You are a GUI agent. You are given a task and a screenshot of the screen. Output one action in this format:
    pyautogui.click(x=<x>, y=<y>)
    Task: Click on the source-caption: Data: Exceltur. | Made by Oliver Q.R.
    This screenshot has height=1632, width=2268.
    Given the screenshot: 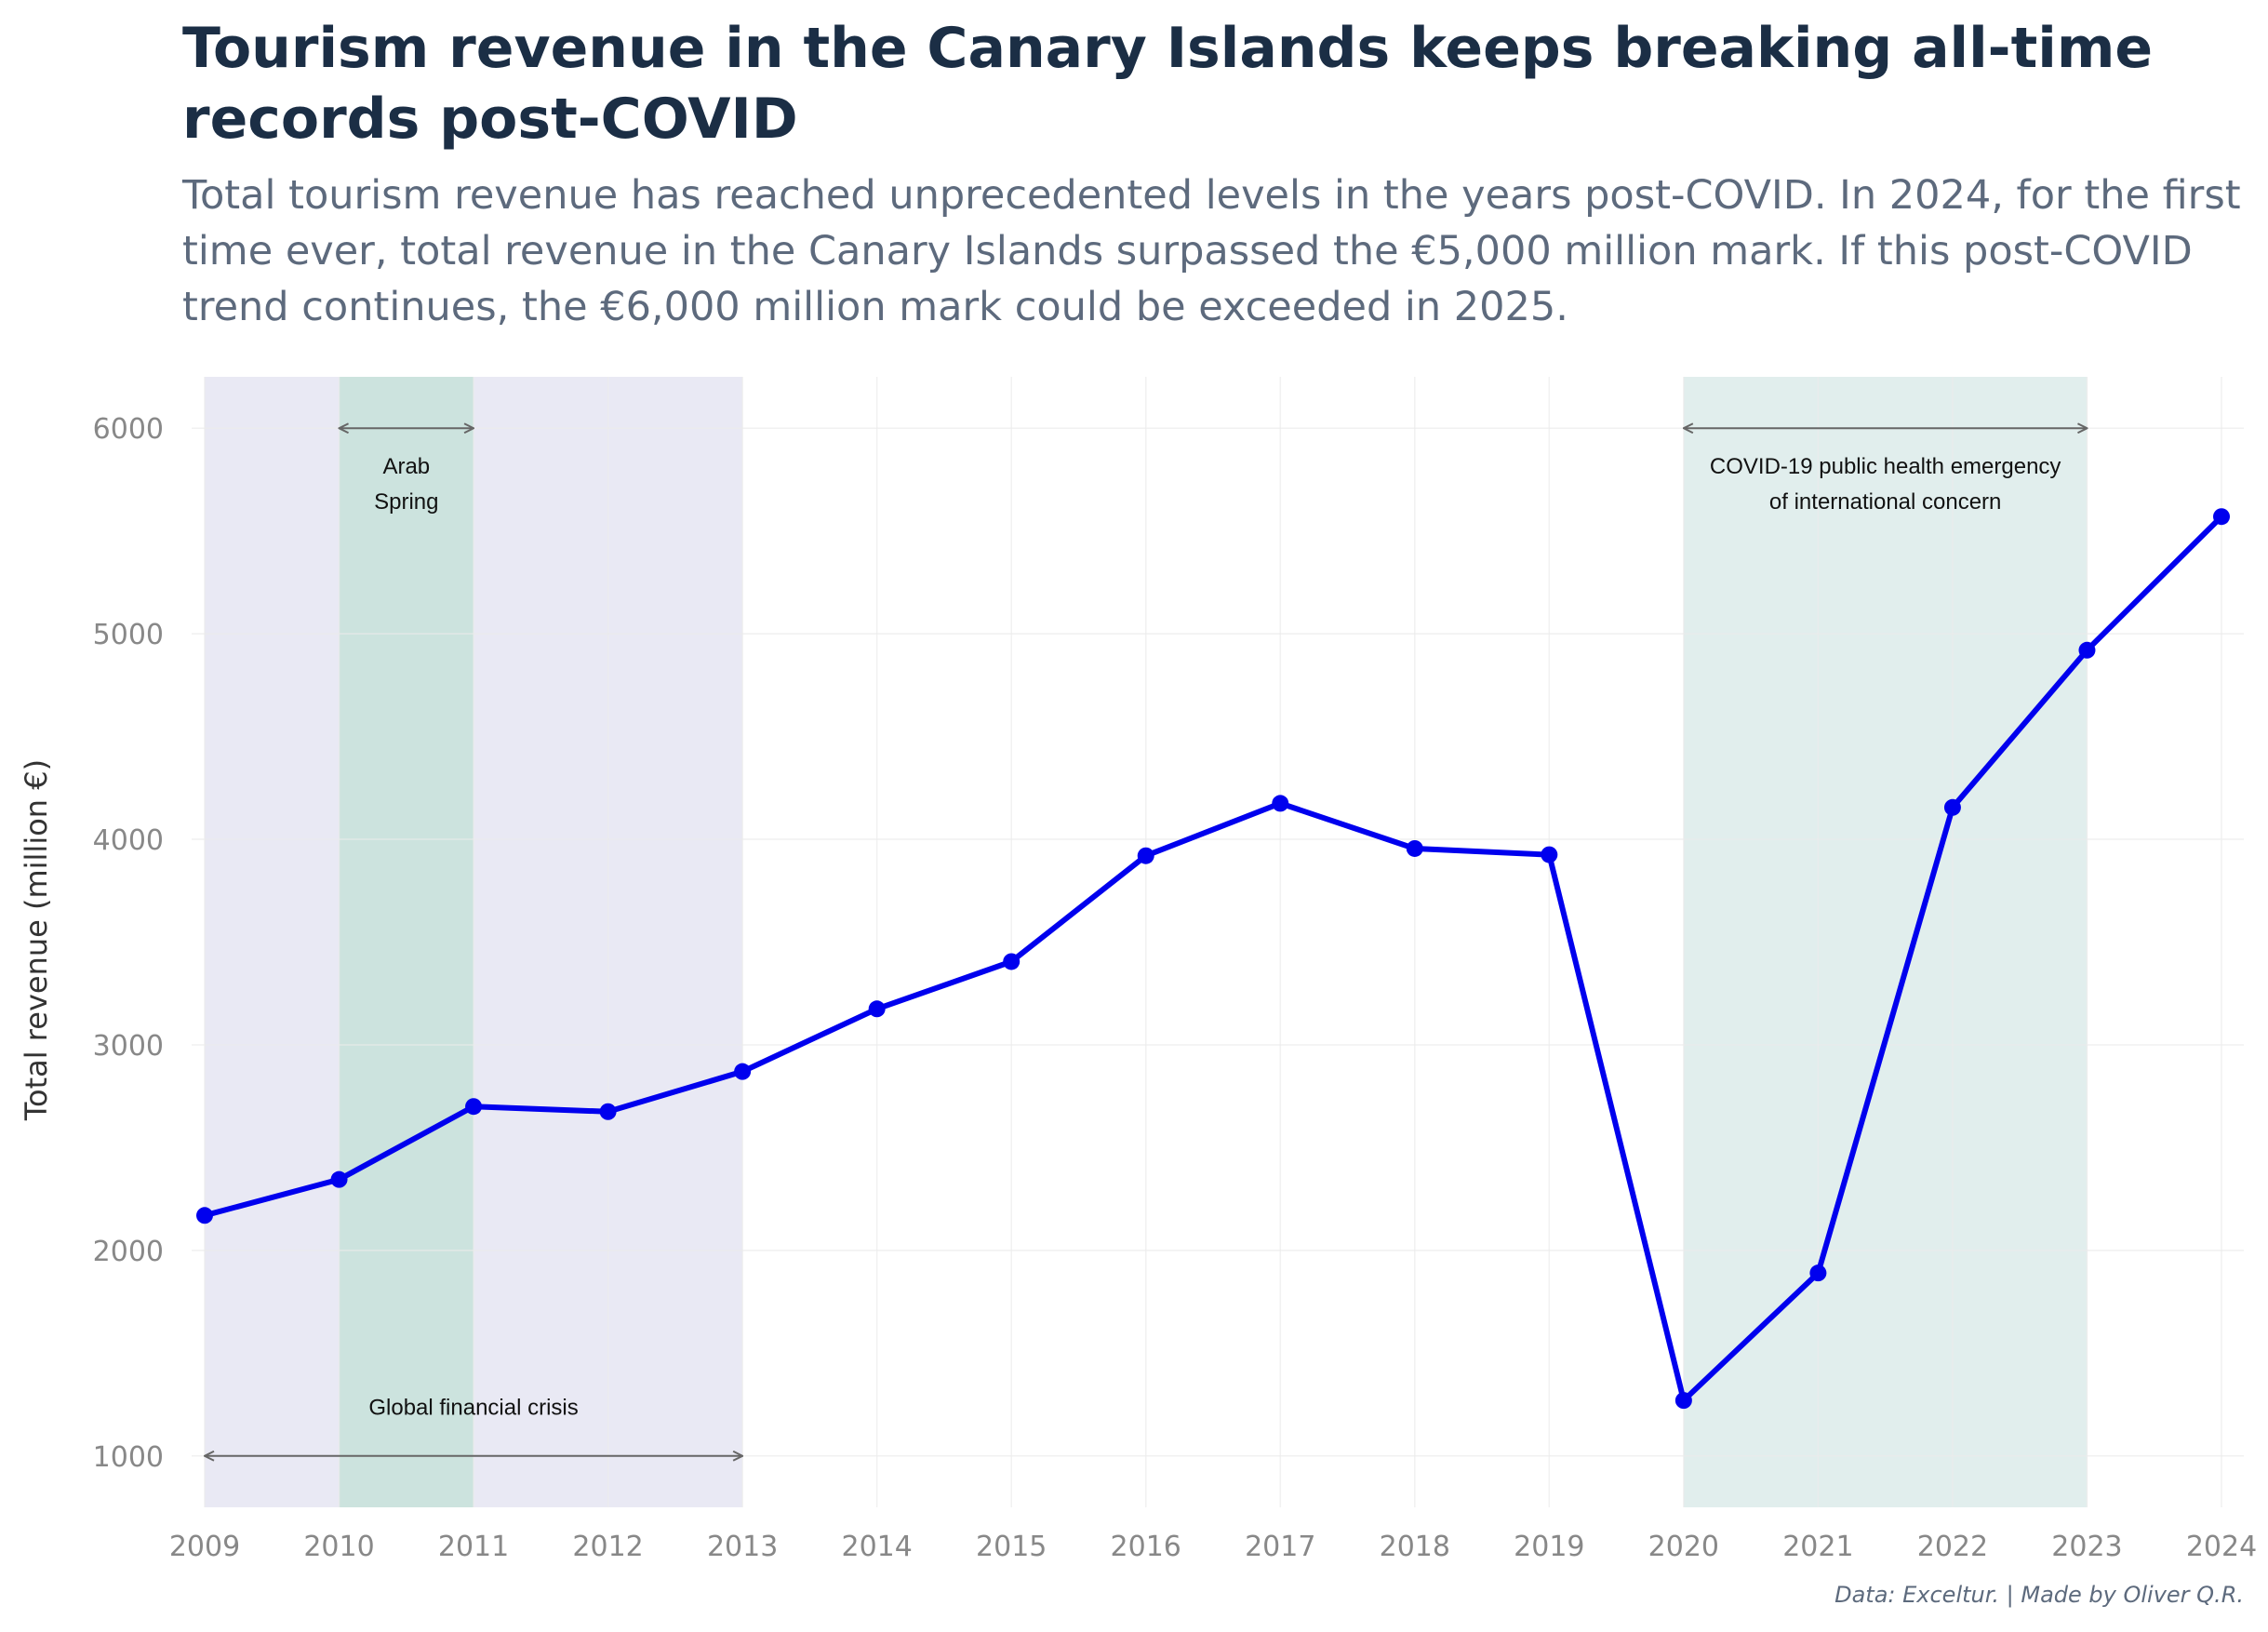 What is the action you would take?
    pyautogui.click(x=2039, y=1595)
    